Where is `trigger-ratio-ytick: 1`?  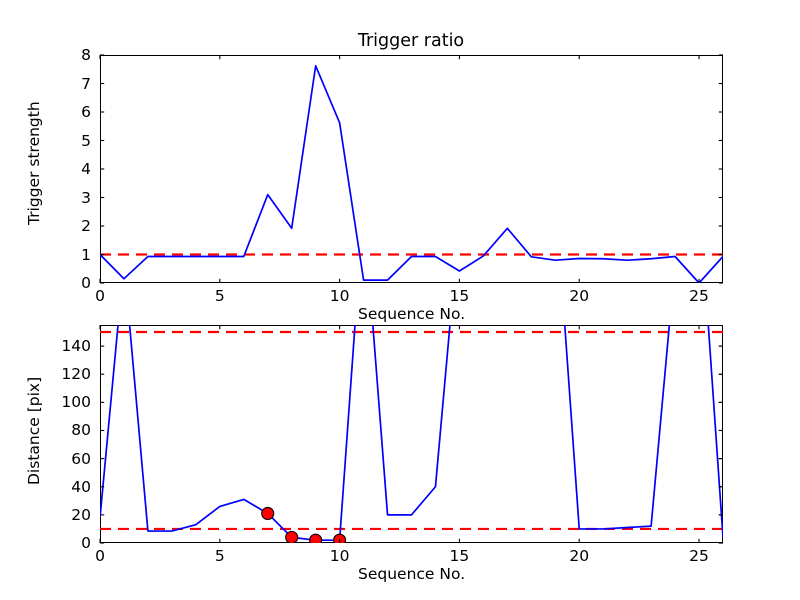
trigger-ratio-ytick: 1 is located at coordinates (86, 254).